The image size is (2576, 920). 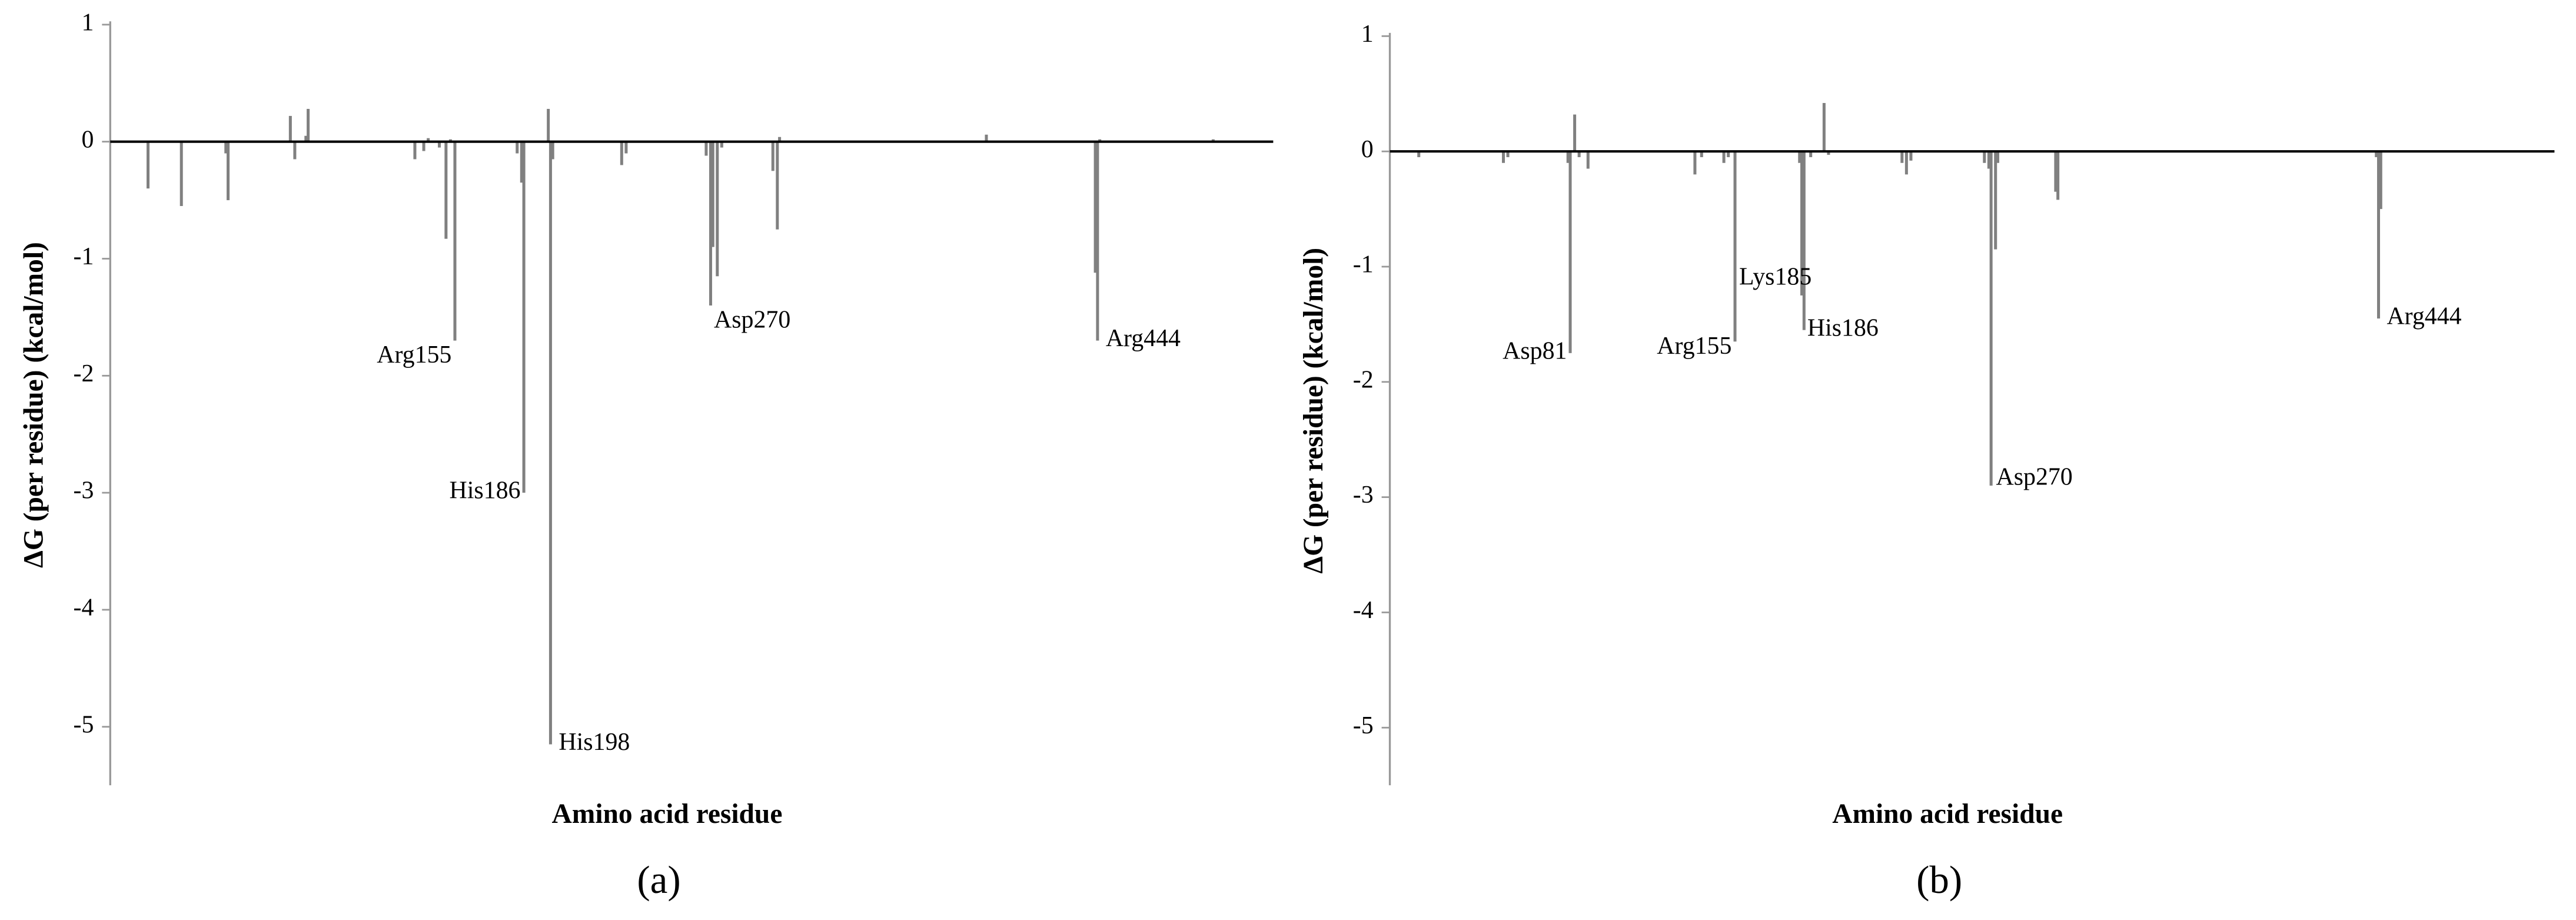 I want to click on annotation: Asp81, so click(x=1535, y=350).